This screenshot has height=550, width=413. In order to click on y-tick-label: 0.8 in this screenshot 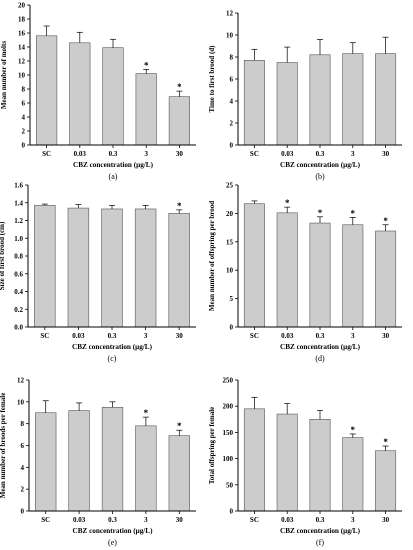, I will do `click(18, 257)`.